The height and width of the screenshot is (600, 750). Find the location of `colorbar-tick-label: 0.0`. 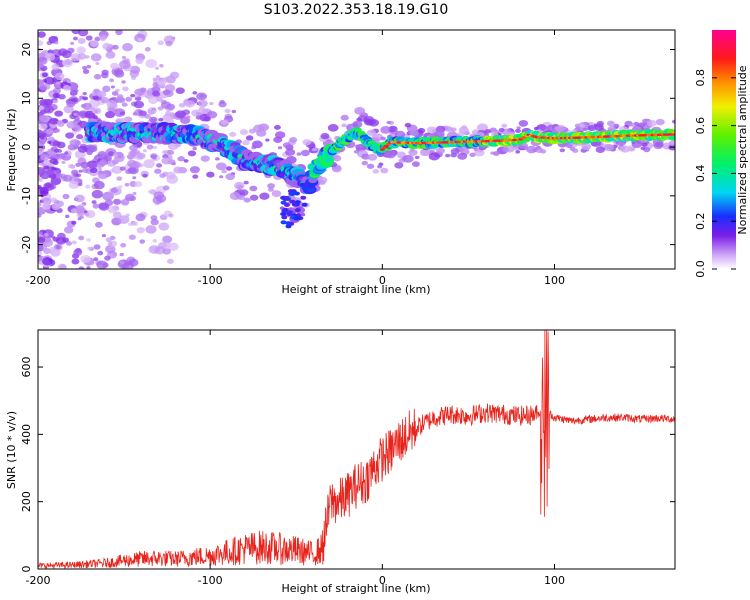

colorbar-tick-label: 0.0 is located at coordinates (700, 269).